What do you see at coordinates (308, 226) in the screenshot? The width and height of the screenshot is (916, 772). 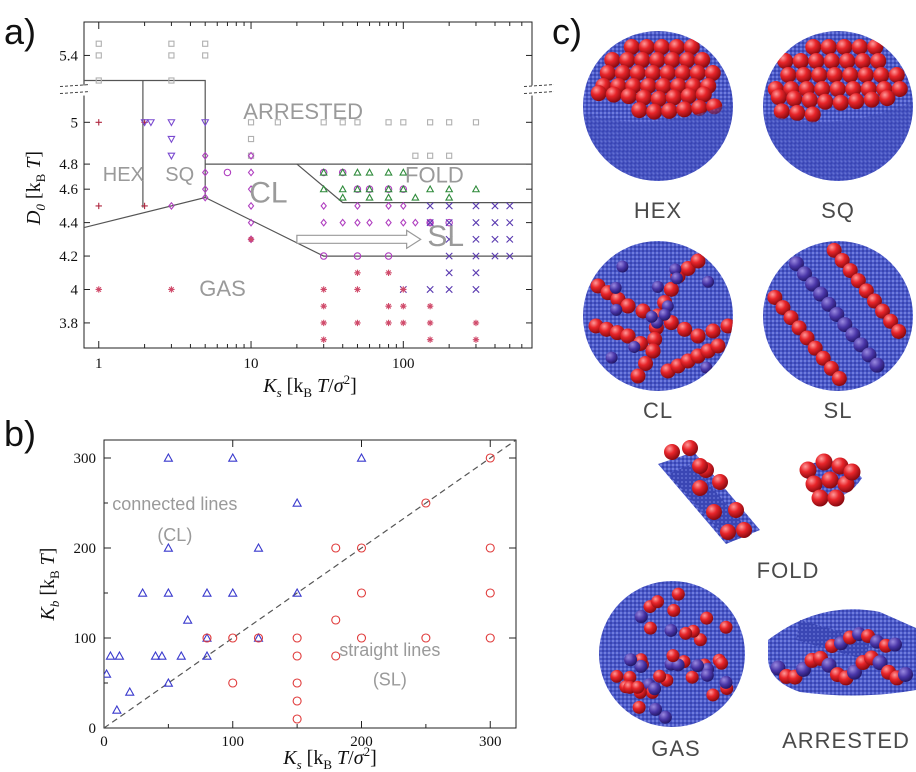 I see `phase-boundary-line` at bounding box center [308, 226].